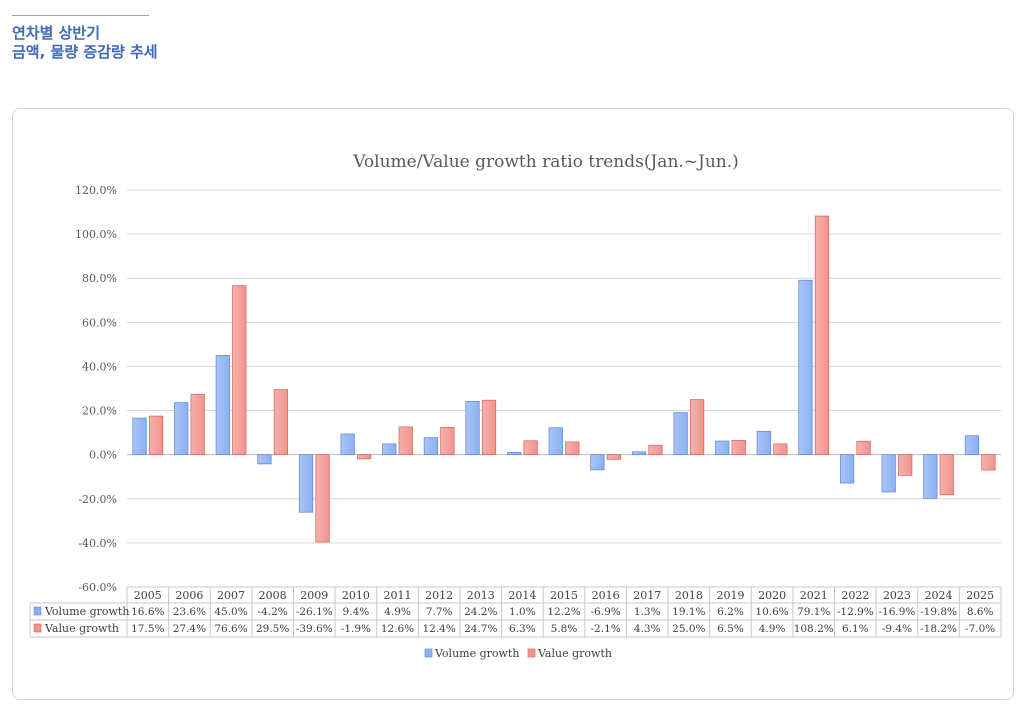 Image resolution: width=1024 pixels, height=714 pixels. What do you see at coordinates (99, 278) in the screenshot?
I see `y-tick-label: 80.0%` at bounding box center [99, 278].